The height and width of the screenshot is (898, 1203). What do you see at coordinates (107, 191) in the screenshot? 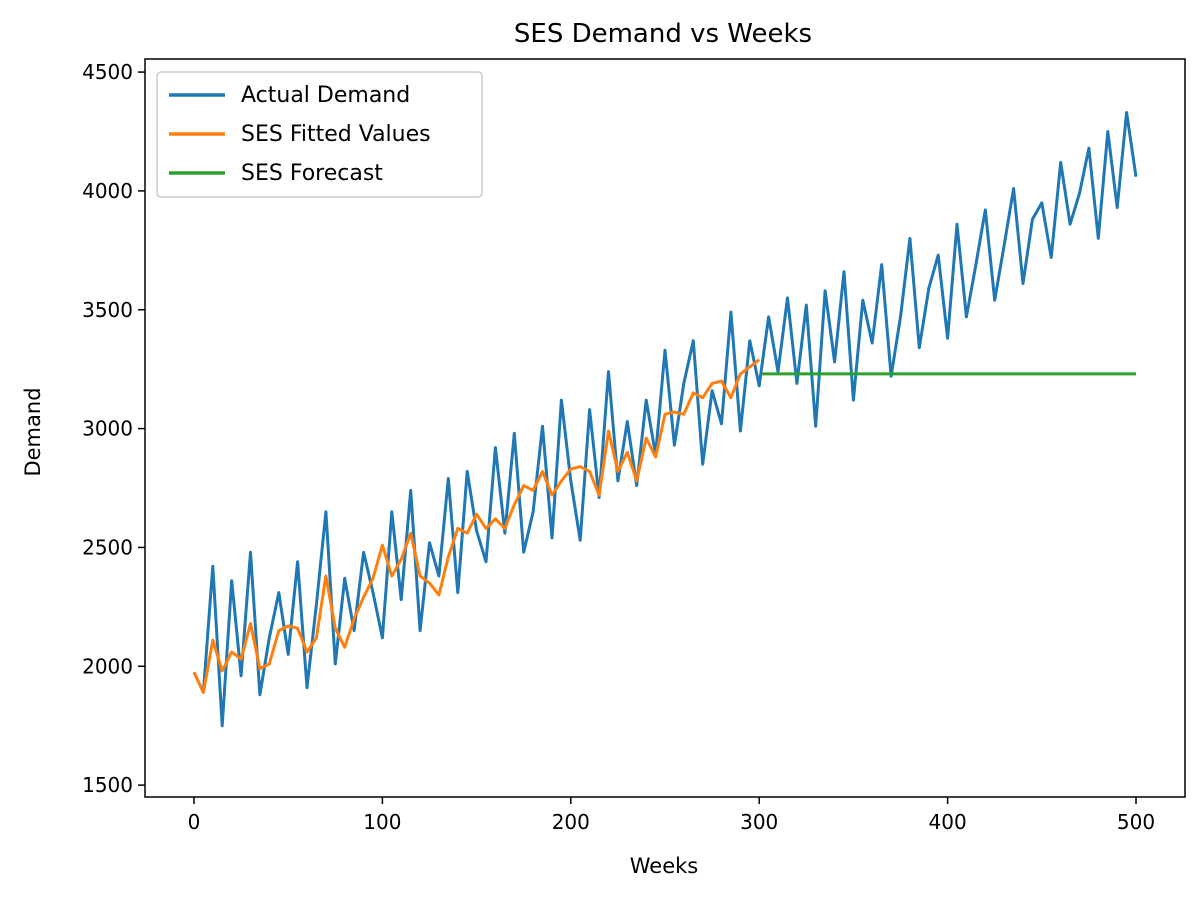
I see `y-tick-label: 4000` at bounding box center [107, 191].